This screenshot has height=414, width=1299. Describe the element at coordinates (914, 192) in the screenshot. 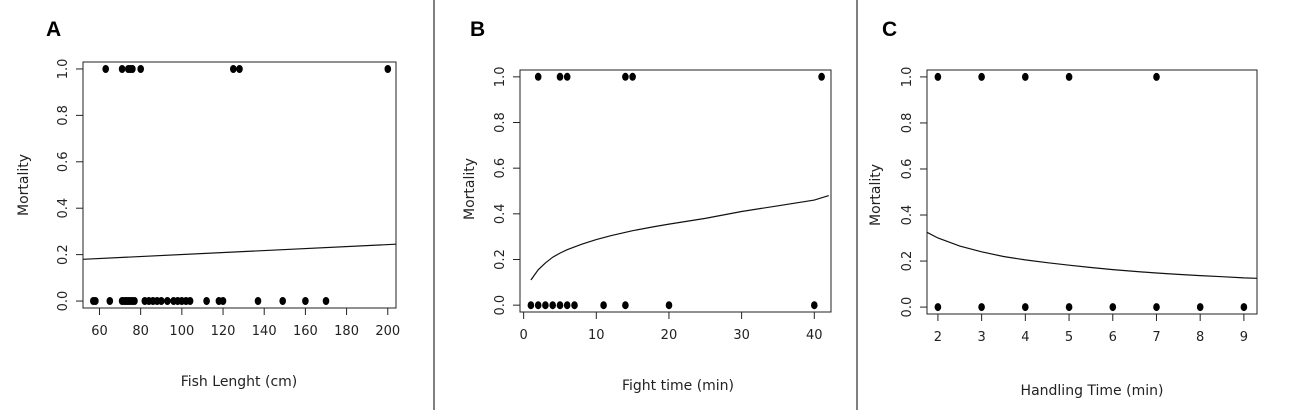

I see `y-axis-ticks: 0.0 0.2 0.4 0.6 0.8 1.0` at that location.